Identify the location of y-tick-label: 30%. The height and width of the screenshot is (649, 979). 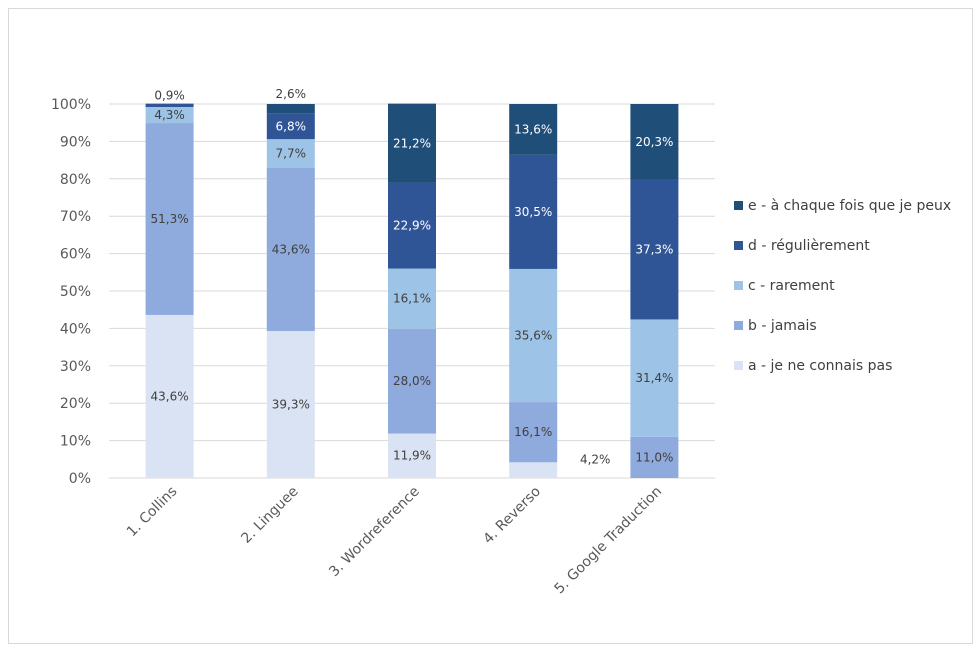
(75, 367).